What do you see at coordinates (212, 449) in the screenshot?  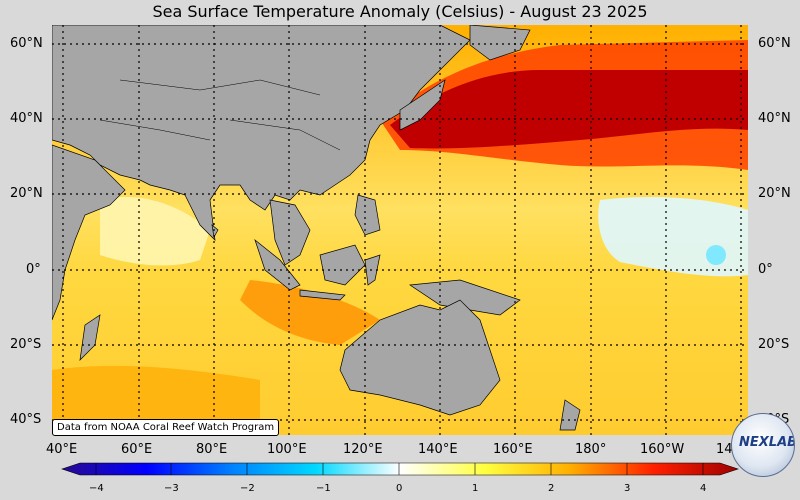 I see `lon-label: 80°E` at bounding box center [212, 449].